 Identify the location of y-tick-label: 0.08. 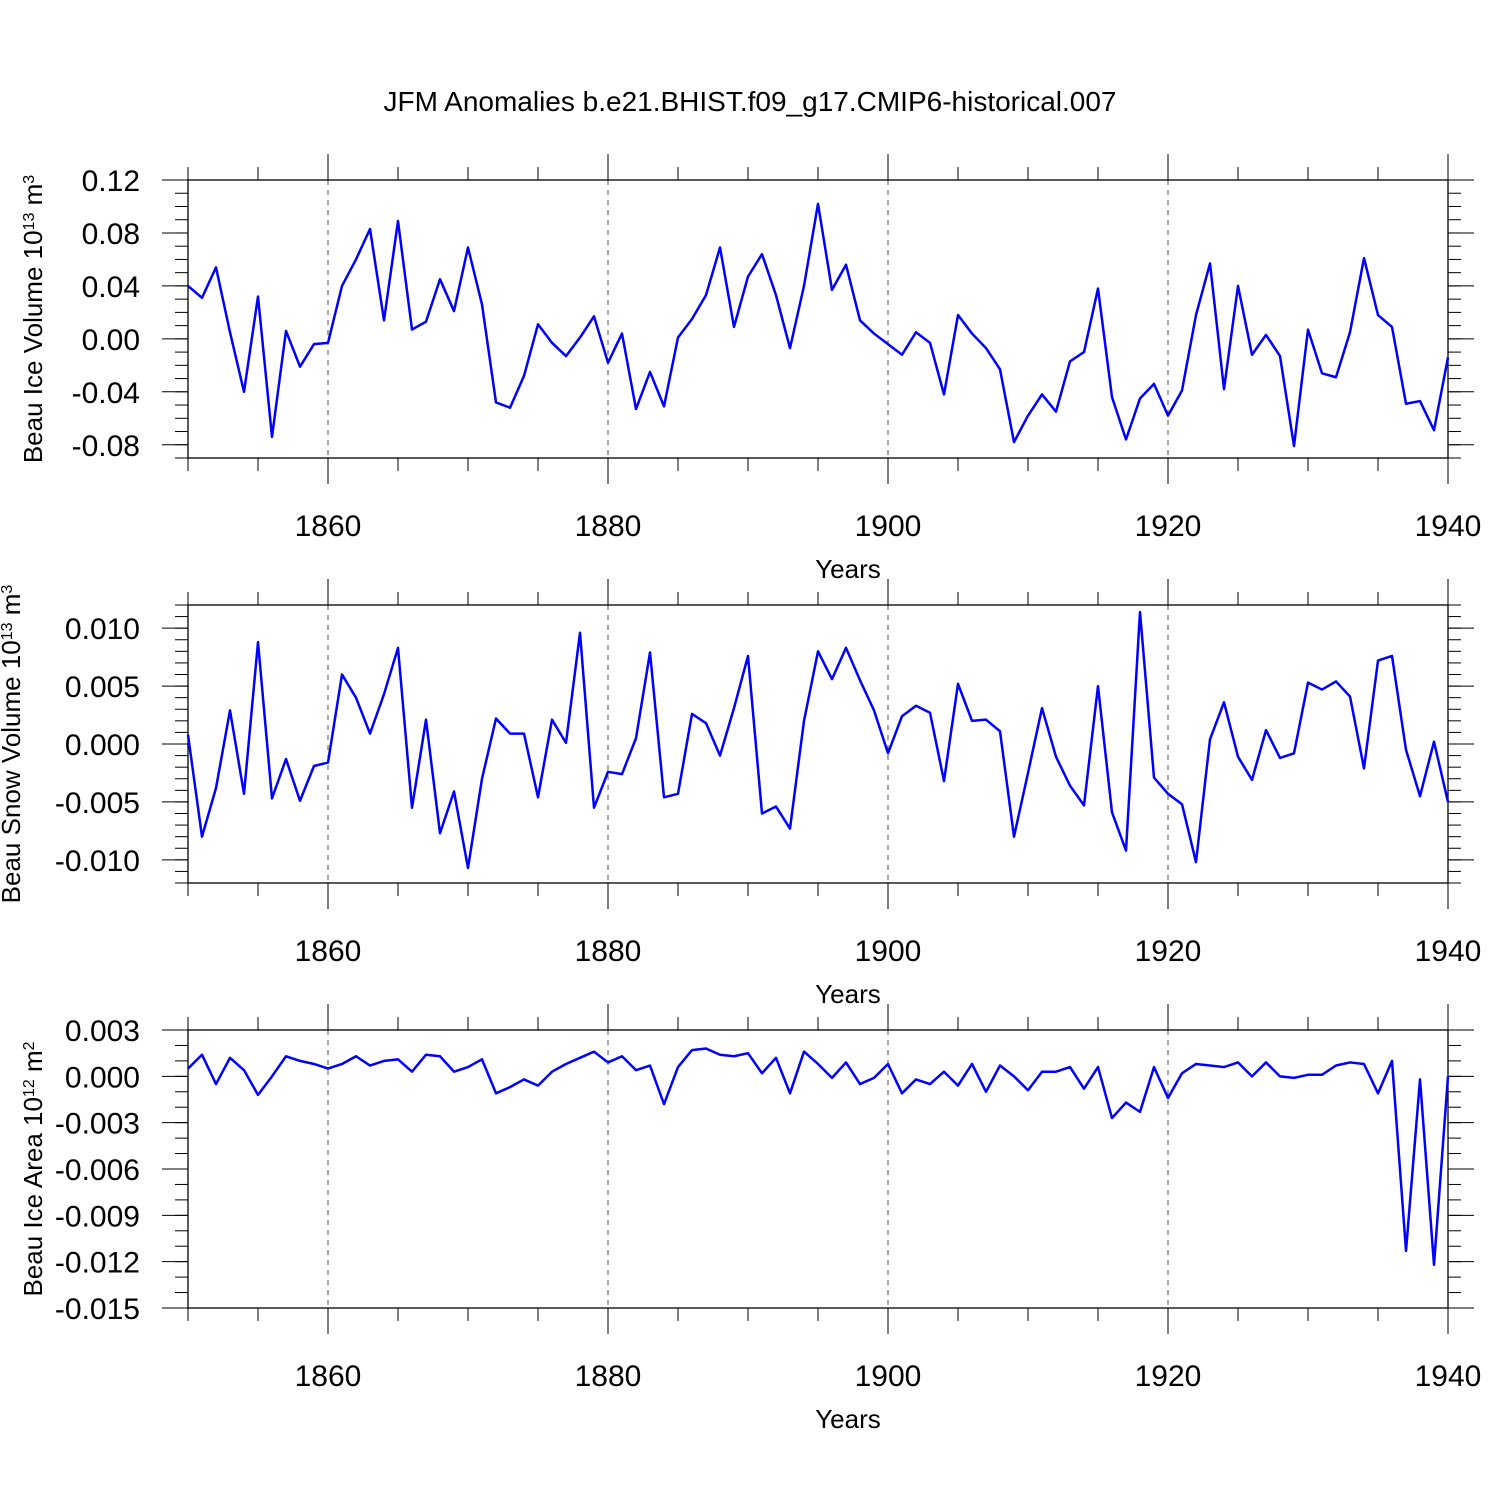
(111, 234).